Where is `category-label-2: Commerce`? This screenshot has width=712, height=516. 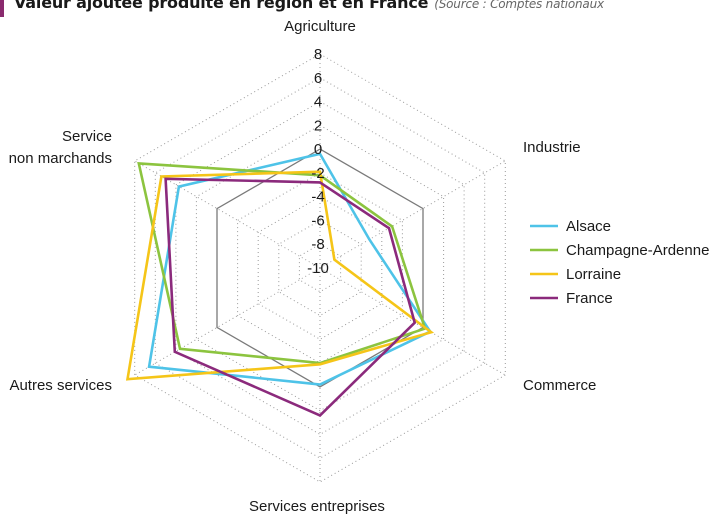 category-label-2: Commerce is located at coordinates (559, 385).